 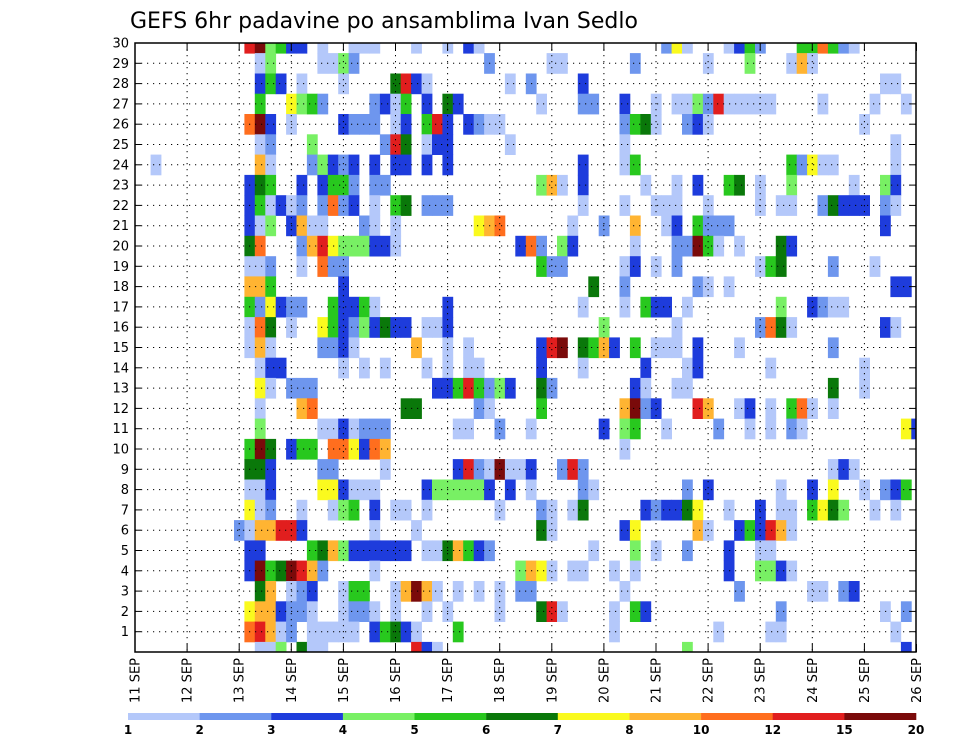 What do you see at coordinates (120, 409) in the screenshot?
I see `y-tick-label: 12` at bounding box center [120, 409].